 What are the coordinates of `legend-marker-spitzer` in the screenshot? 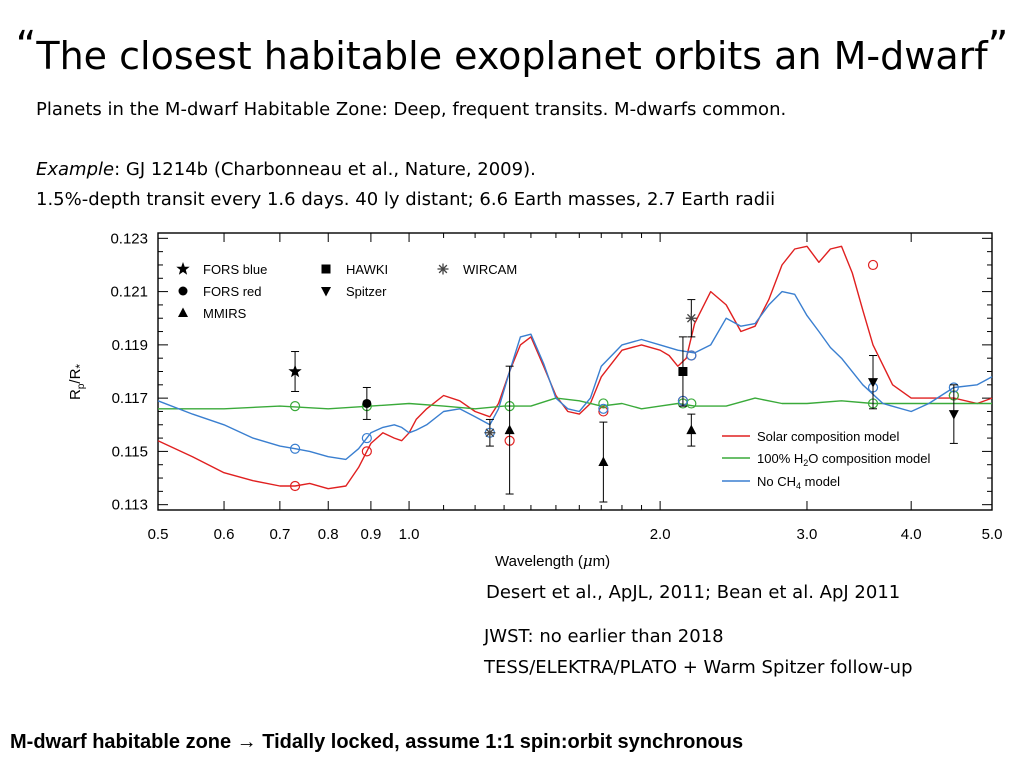 It's located at (326, 292).